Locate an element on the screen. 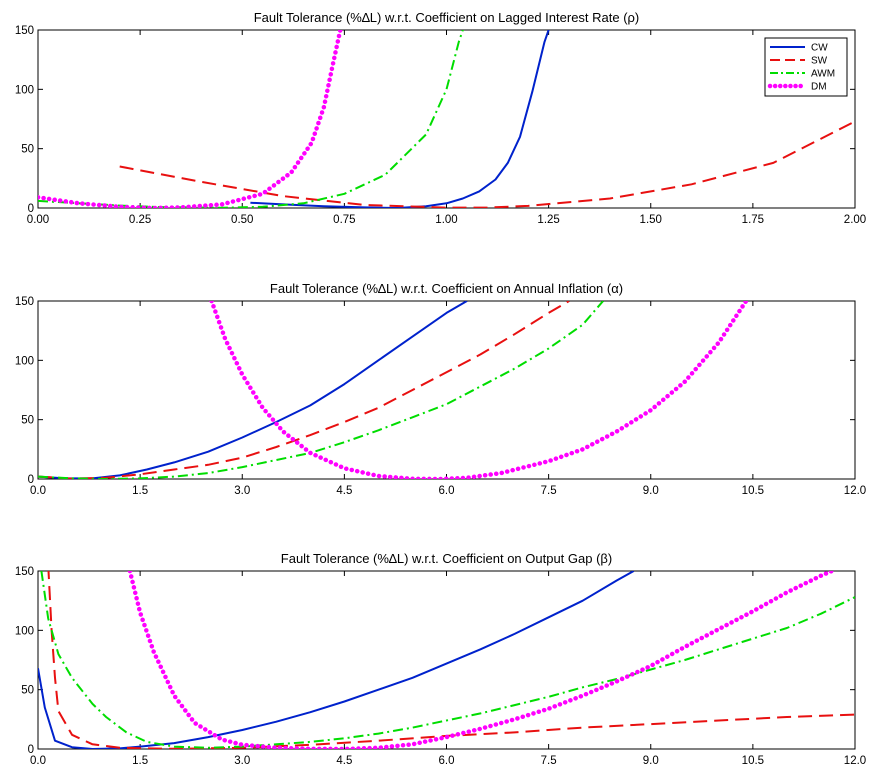  x-tick-label: 1.50 is located at coordinates (651, 220).